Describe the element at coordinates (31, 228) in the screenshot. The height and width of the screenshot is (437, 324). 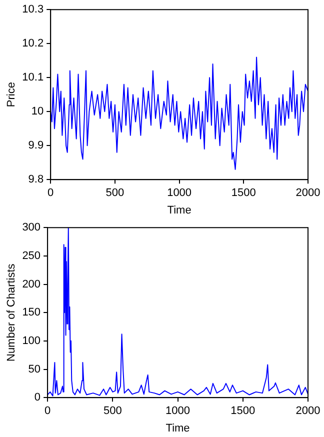
I see `y-tick-label: 300` at that location.